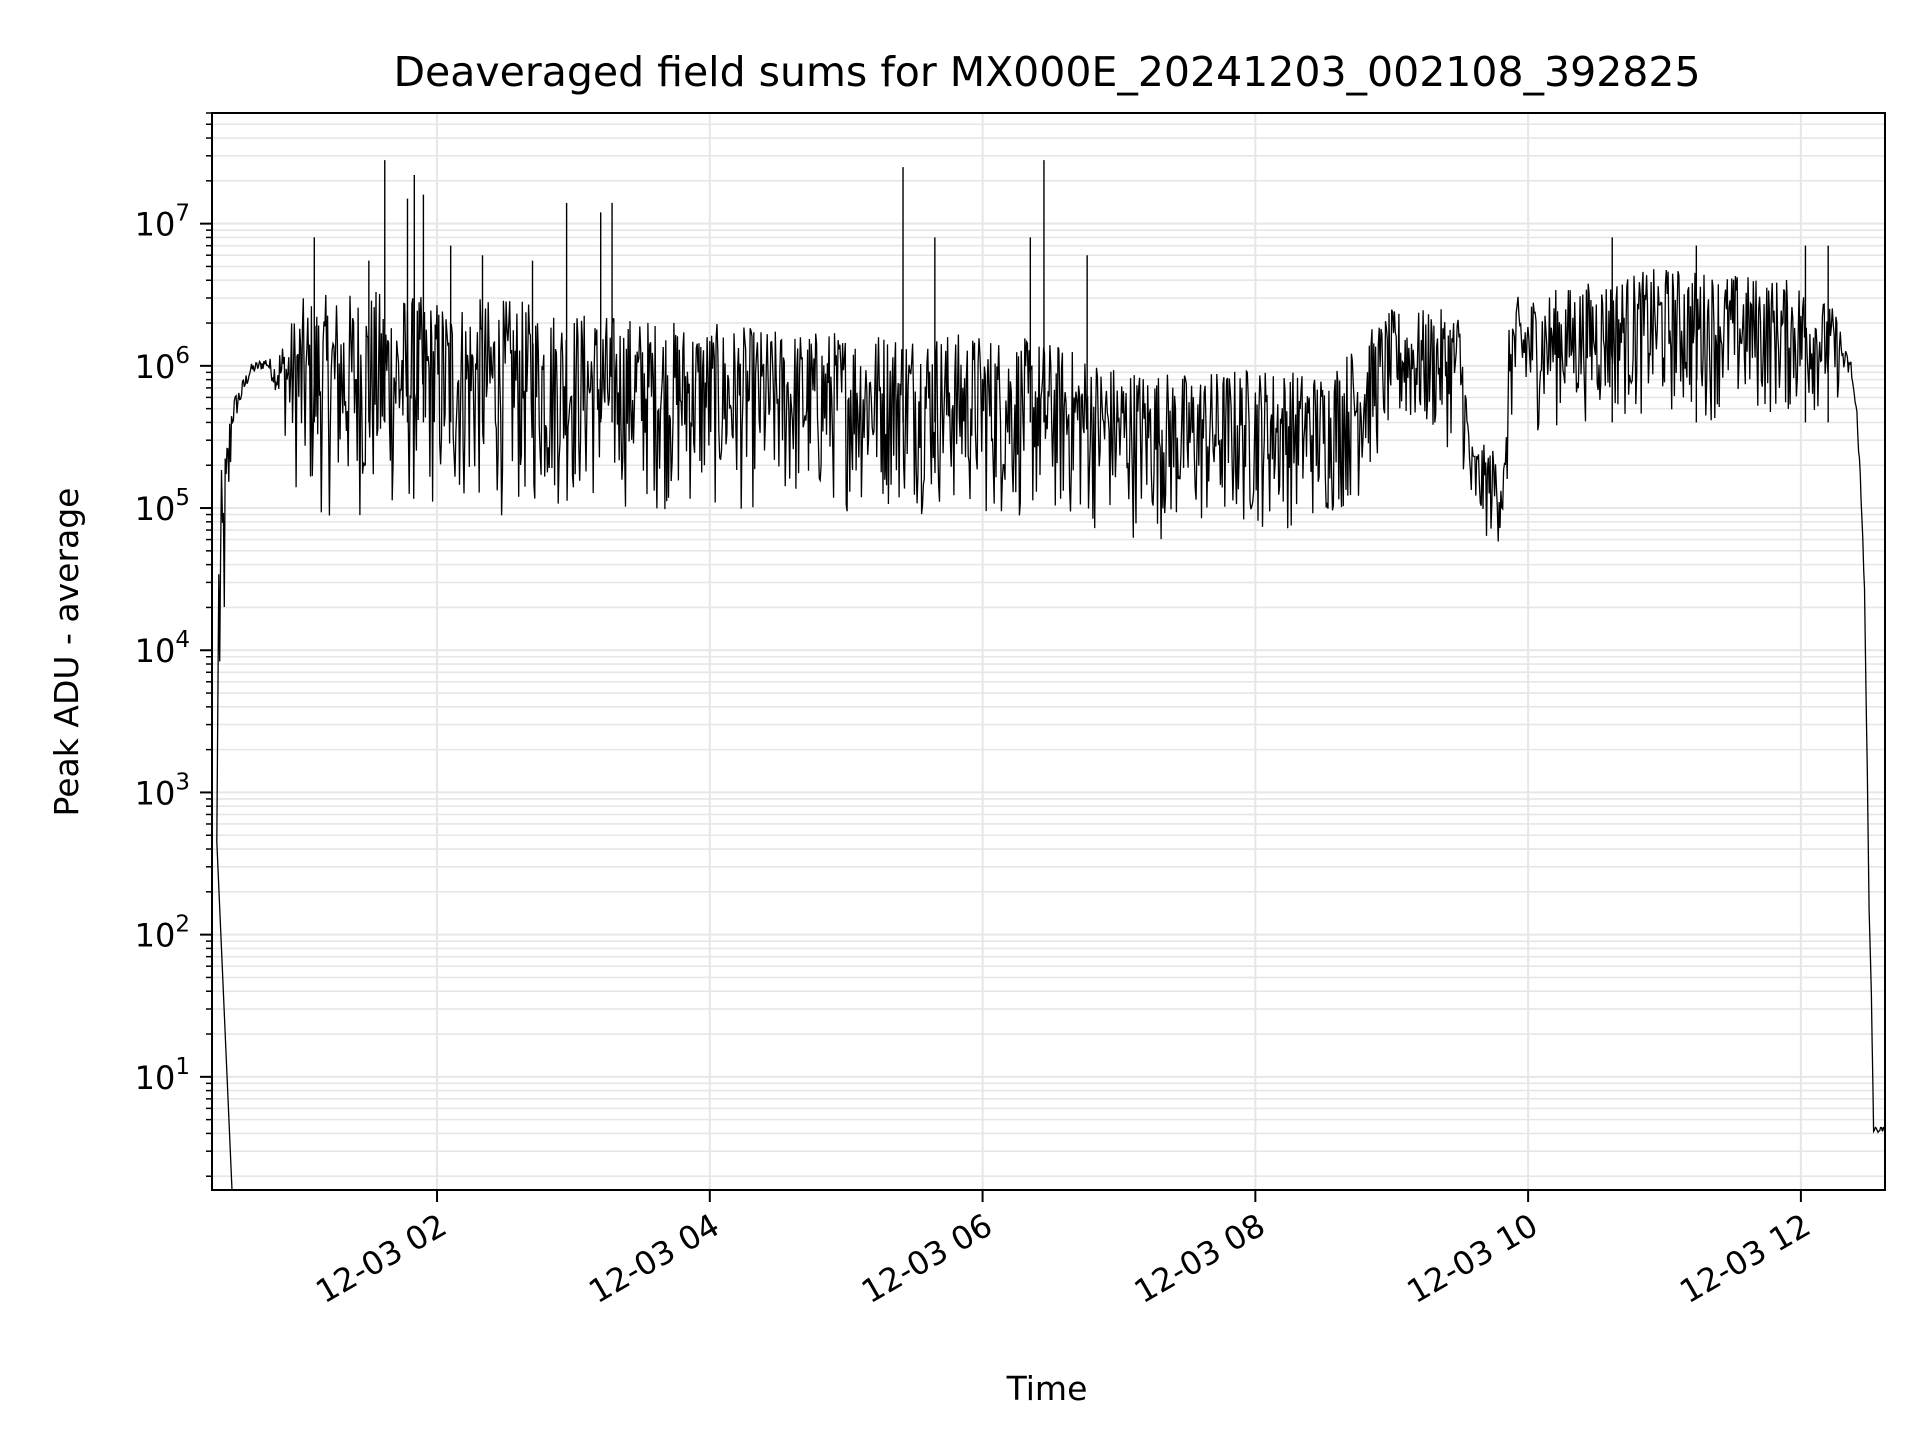 The height and width of the screenshot is (1440, 1920). I want to click on y-tick-label: 10¹, so click(162, 1075).